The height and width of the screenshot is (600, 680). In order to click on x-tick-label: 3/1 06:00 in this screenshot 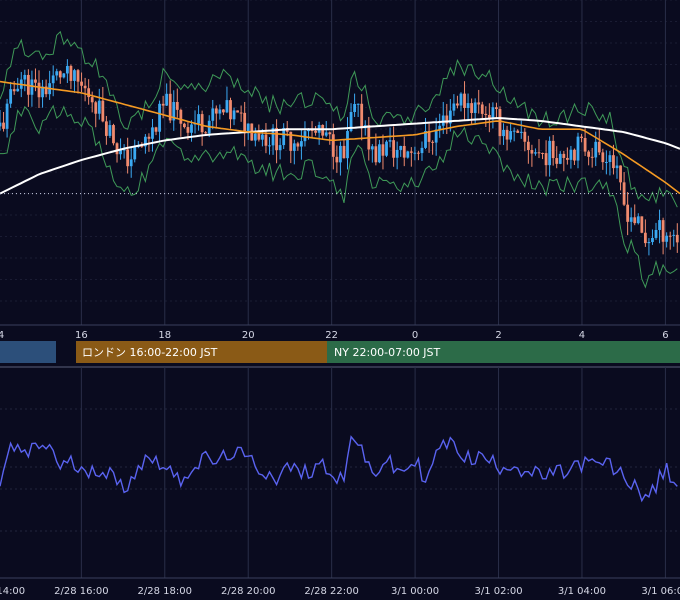, I will do `click(660, 591)`.